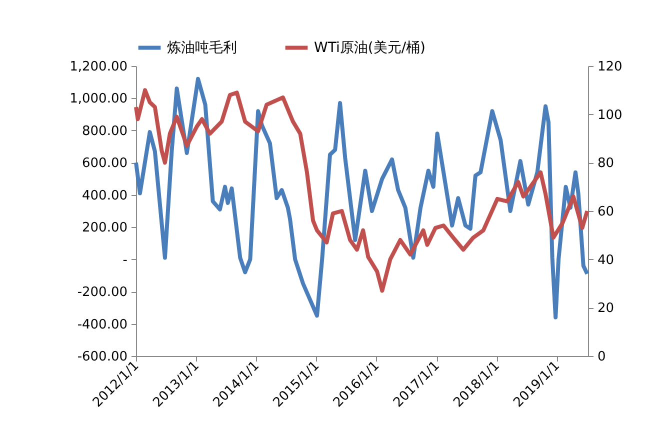  I want to click on y2-tick-label: 60, so click(606, 212).